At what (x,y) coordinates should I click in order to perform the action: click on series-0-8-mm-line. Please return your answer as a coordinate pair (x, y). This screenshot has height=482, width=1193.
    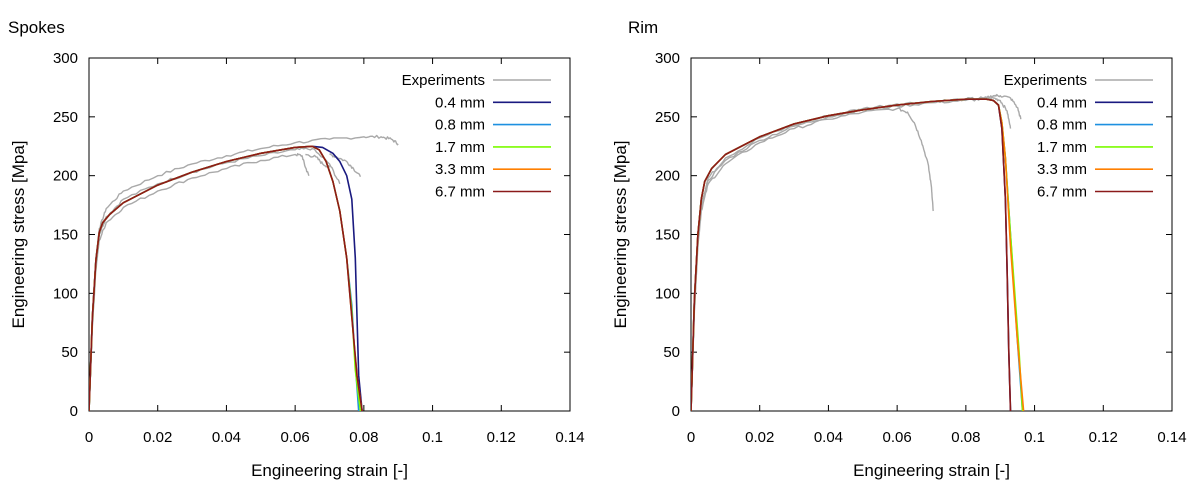
    Looking at the image, I should click on (224, 278).